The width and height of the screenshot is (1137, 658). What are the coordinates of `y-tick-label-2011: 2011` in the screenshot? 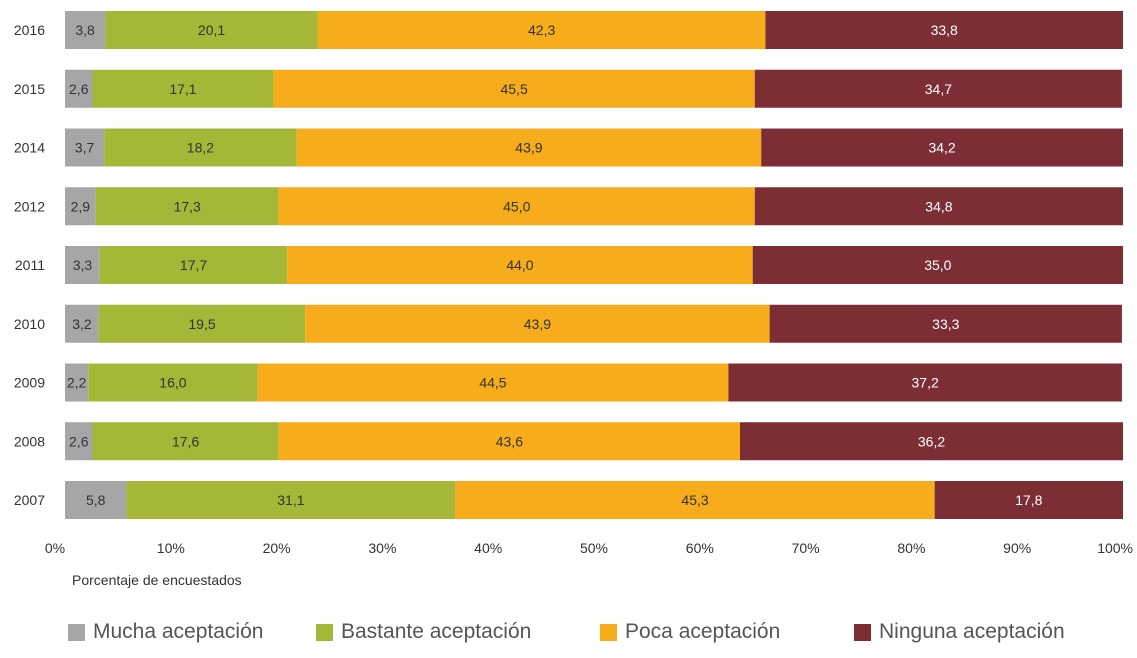 It's located at (30, 265).